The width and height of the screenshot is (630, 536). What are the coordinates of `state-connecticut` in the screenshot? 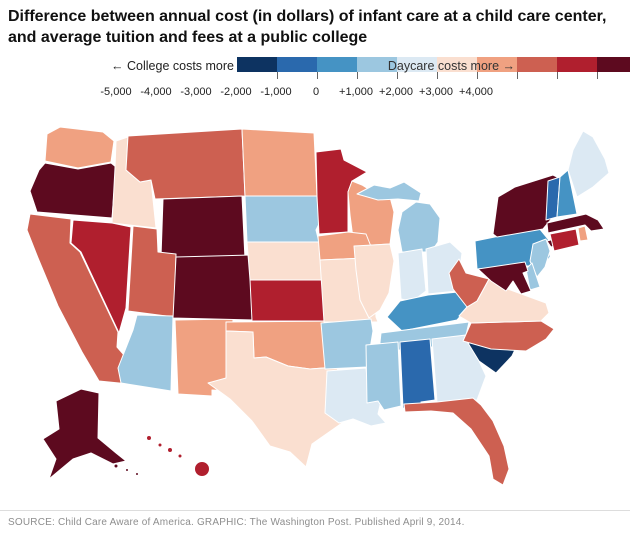 It's located at (564, 240).